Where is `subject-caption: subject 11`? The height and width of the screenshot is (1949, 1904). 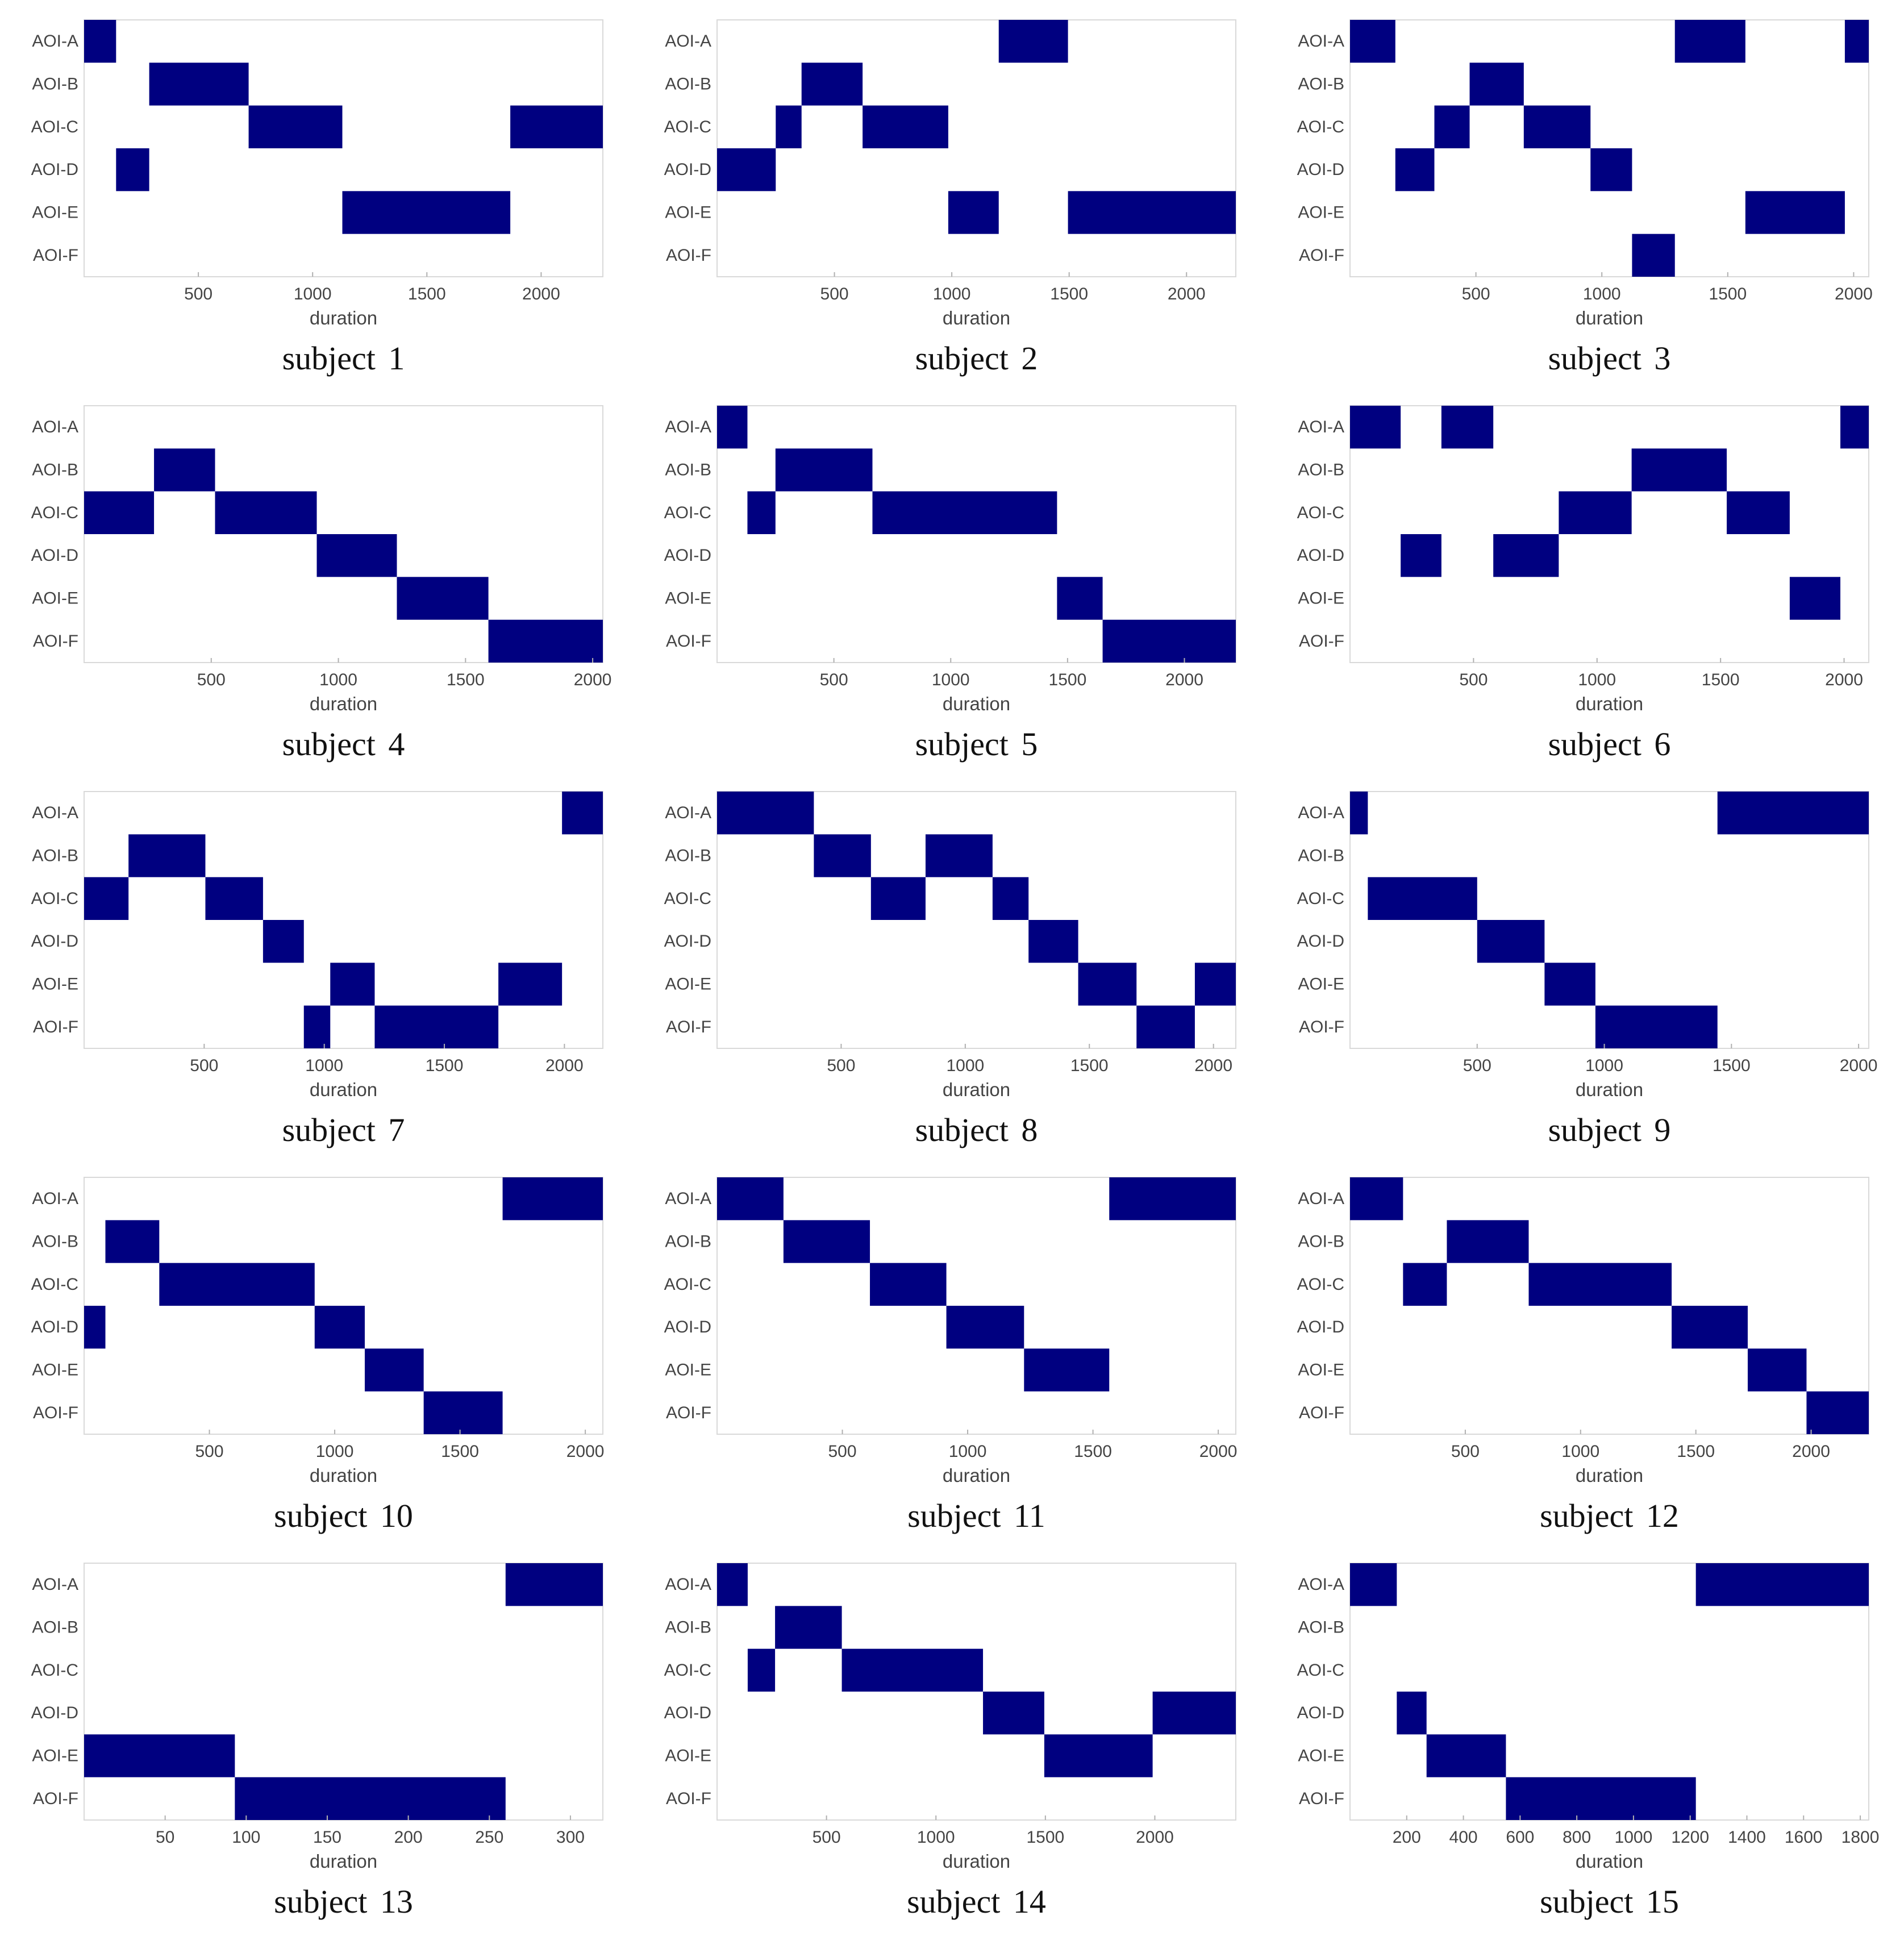 subject-caption: subject 11 is located at coordinates (976, 1515).